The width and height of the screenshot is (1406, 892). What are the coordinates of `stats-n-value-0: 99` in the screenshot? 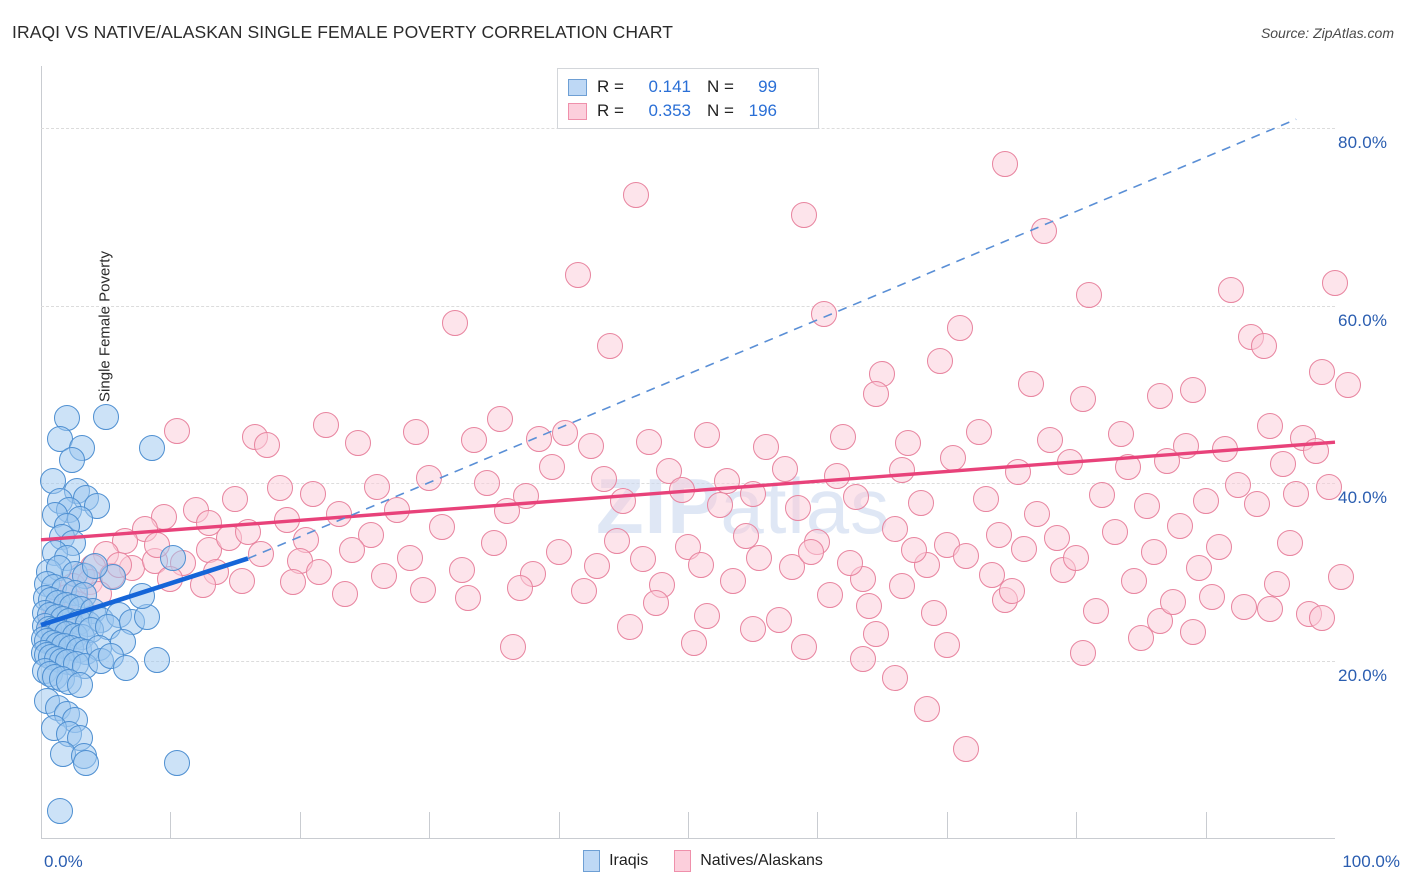 It's located at (767, 86).